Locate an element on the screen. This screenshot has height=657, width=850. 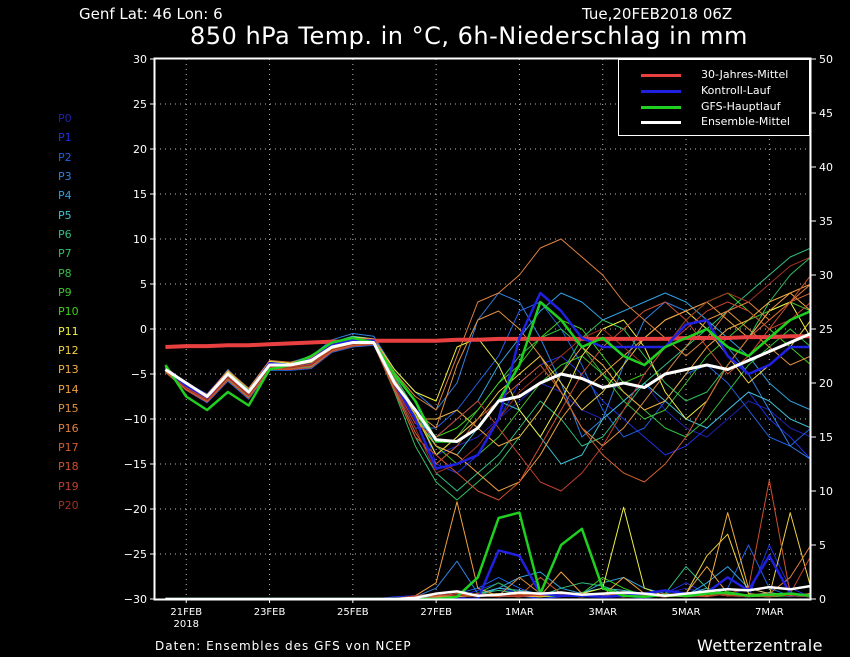
member-label: P18 is located at coordinates (68, 467).